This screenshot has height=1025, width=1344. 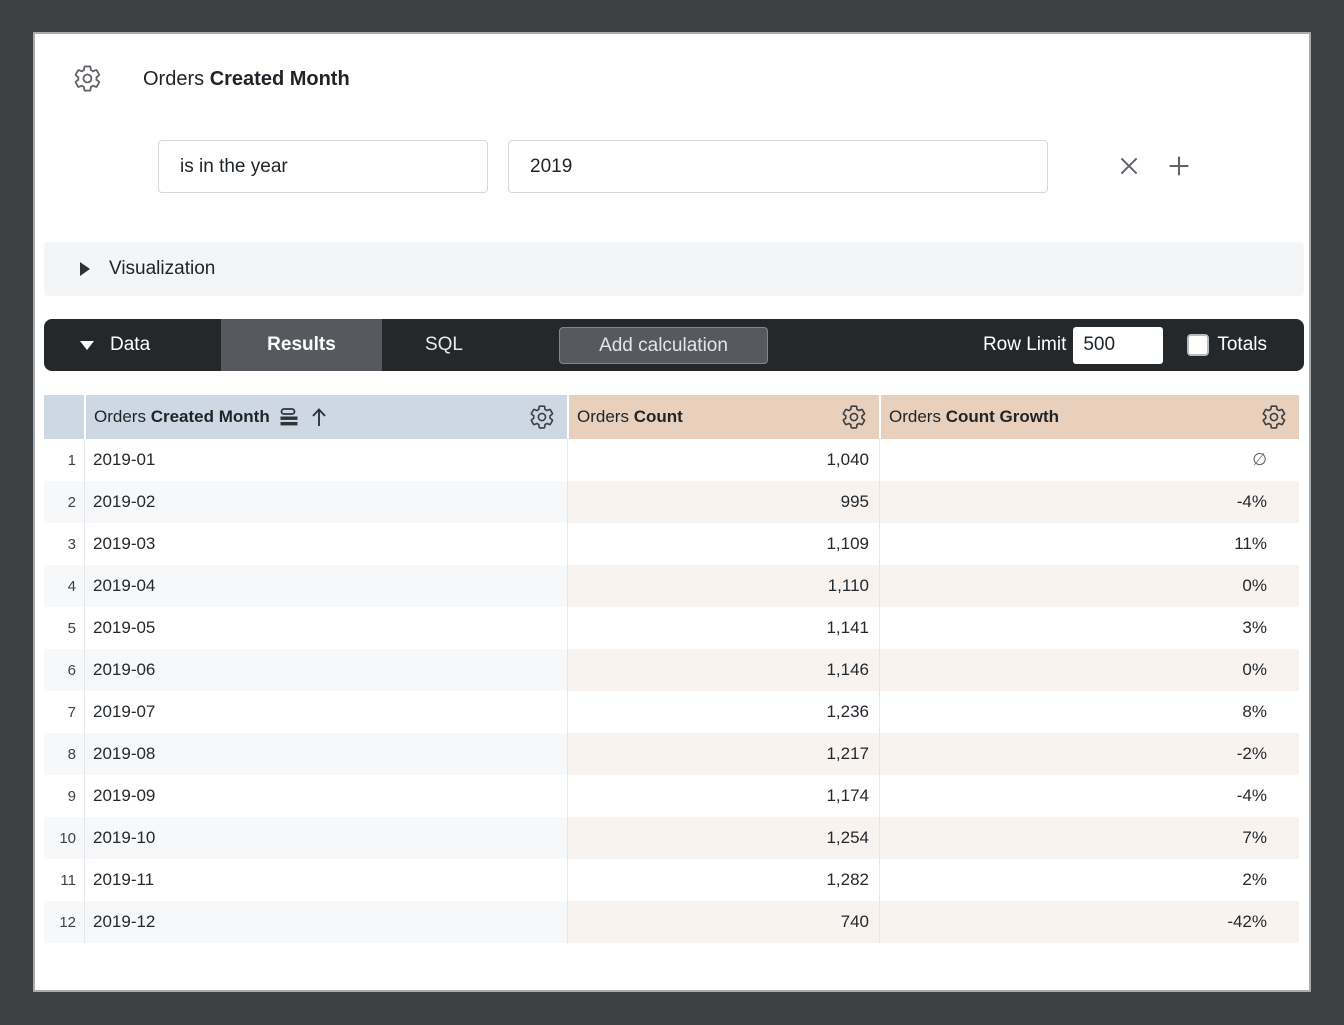 I want to click on tab-results: Results, so click(x=301, y=345).